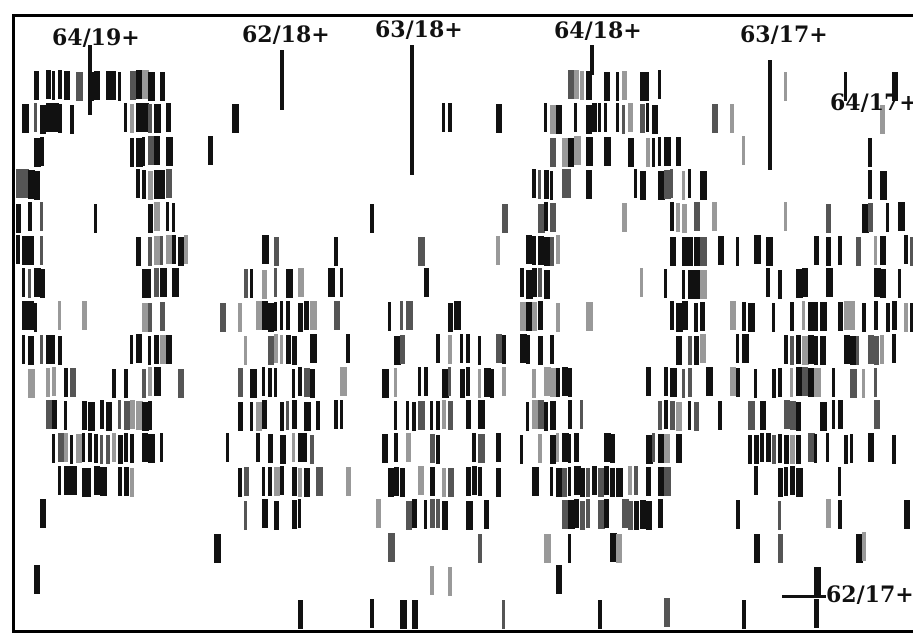  I want to click on label-64-18: 64/18+, so click(598, 31).